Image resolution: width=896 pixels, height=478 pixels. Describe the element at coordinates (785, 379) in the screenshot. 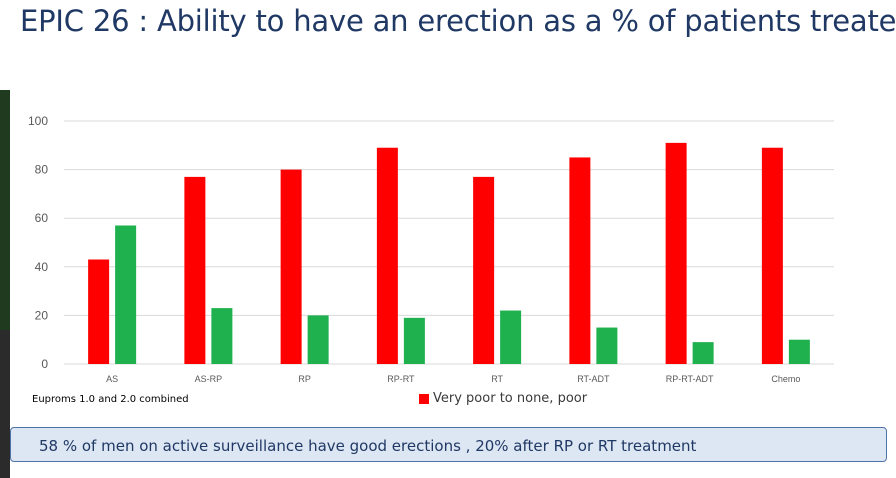

I see `x-tick-label: Chemo` at that location.